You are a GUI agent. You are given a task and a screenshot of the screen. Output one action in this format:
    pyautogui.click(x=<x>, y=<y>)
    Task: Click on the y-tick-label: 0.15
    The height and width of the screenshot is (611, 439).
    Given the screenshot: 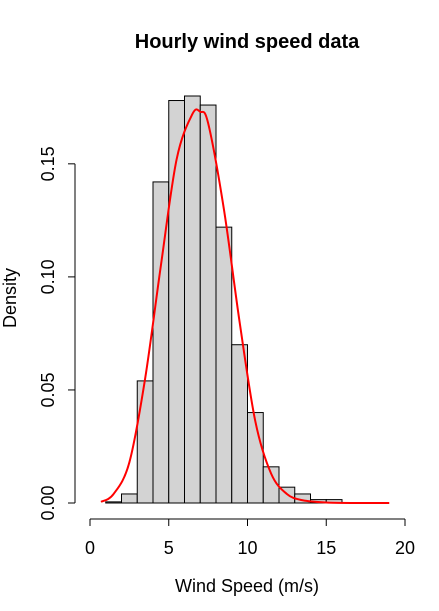 What is the action you would take?
    pyautogui.click(x=48, y=163)
    